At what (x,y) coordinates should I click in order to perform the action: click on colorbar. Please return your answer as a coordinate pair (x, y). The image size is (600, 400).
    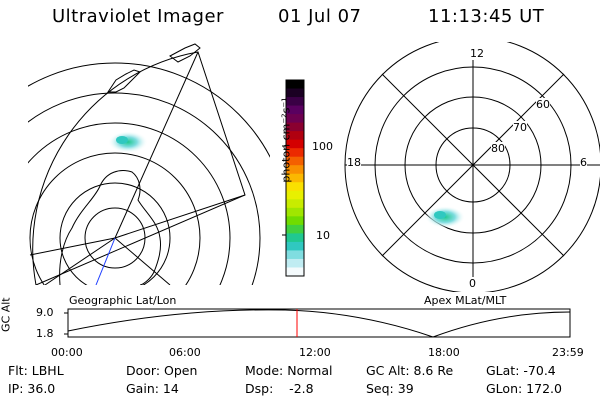
    Looking at the image, I should click on (293, 178).